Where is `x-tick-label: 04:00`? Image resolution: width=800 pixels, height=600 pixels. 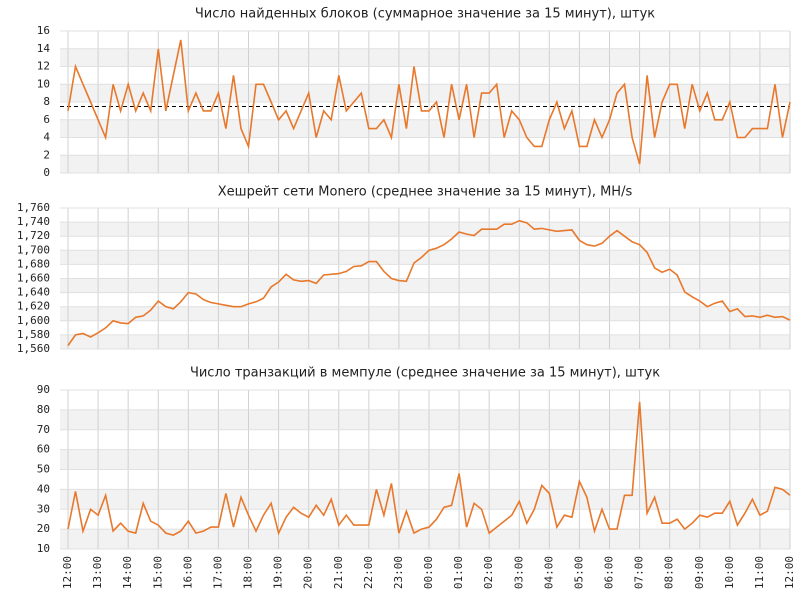 x-tick-label: 04:00 is located at coordinates (548, 572).